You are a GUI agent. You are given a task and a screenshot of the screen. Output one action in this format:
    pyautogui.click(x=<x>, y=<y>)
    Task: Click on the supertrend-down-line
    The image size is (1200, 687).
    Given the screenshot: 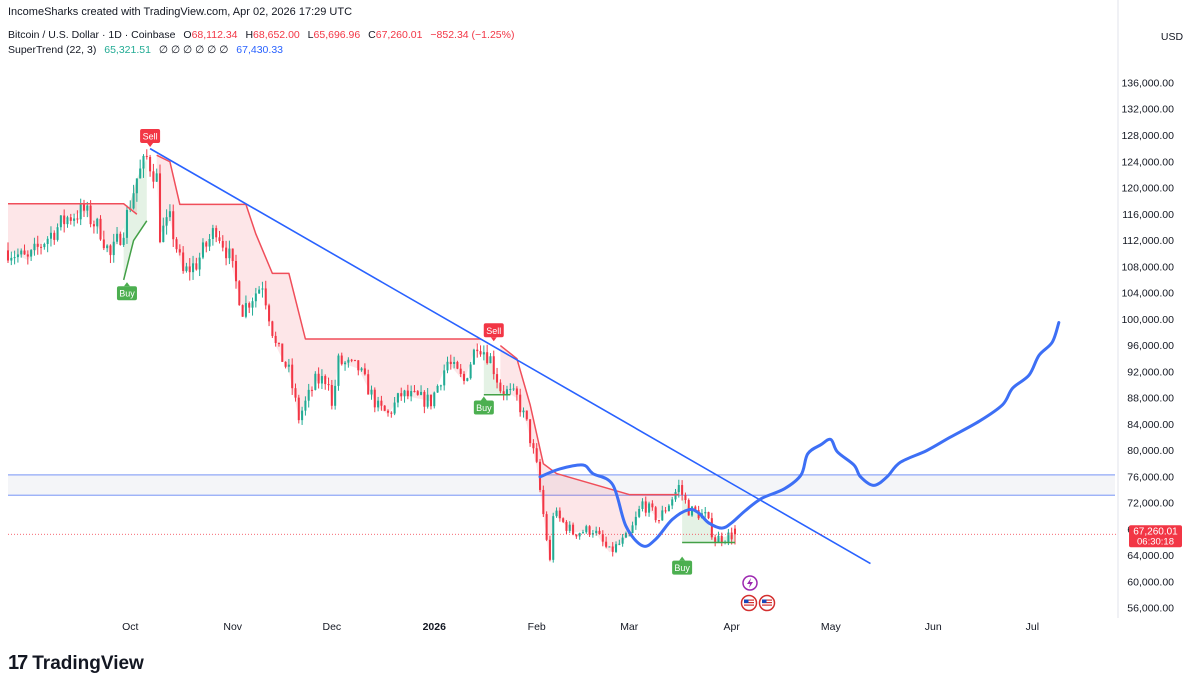 What is the action you would take?
    pyautogui.click(x=589, y=420)
    